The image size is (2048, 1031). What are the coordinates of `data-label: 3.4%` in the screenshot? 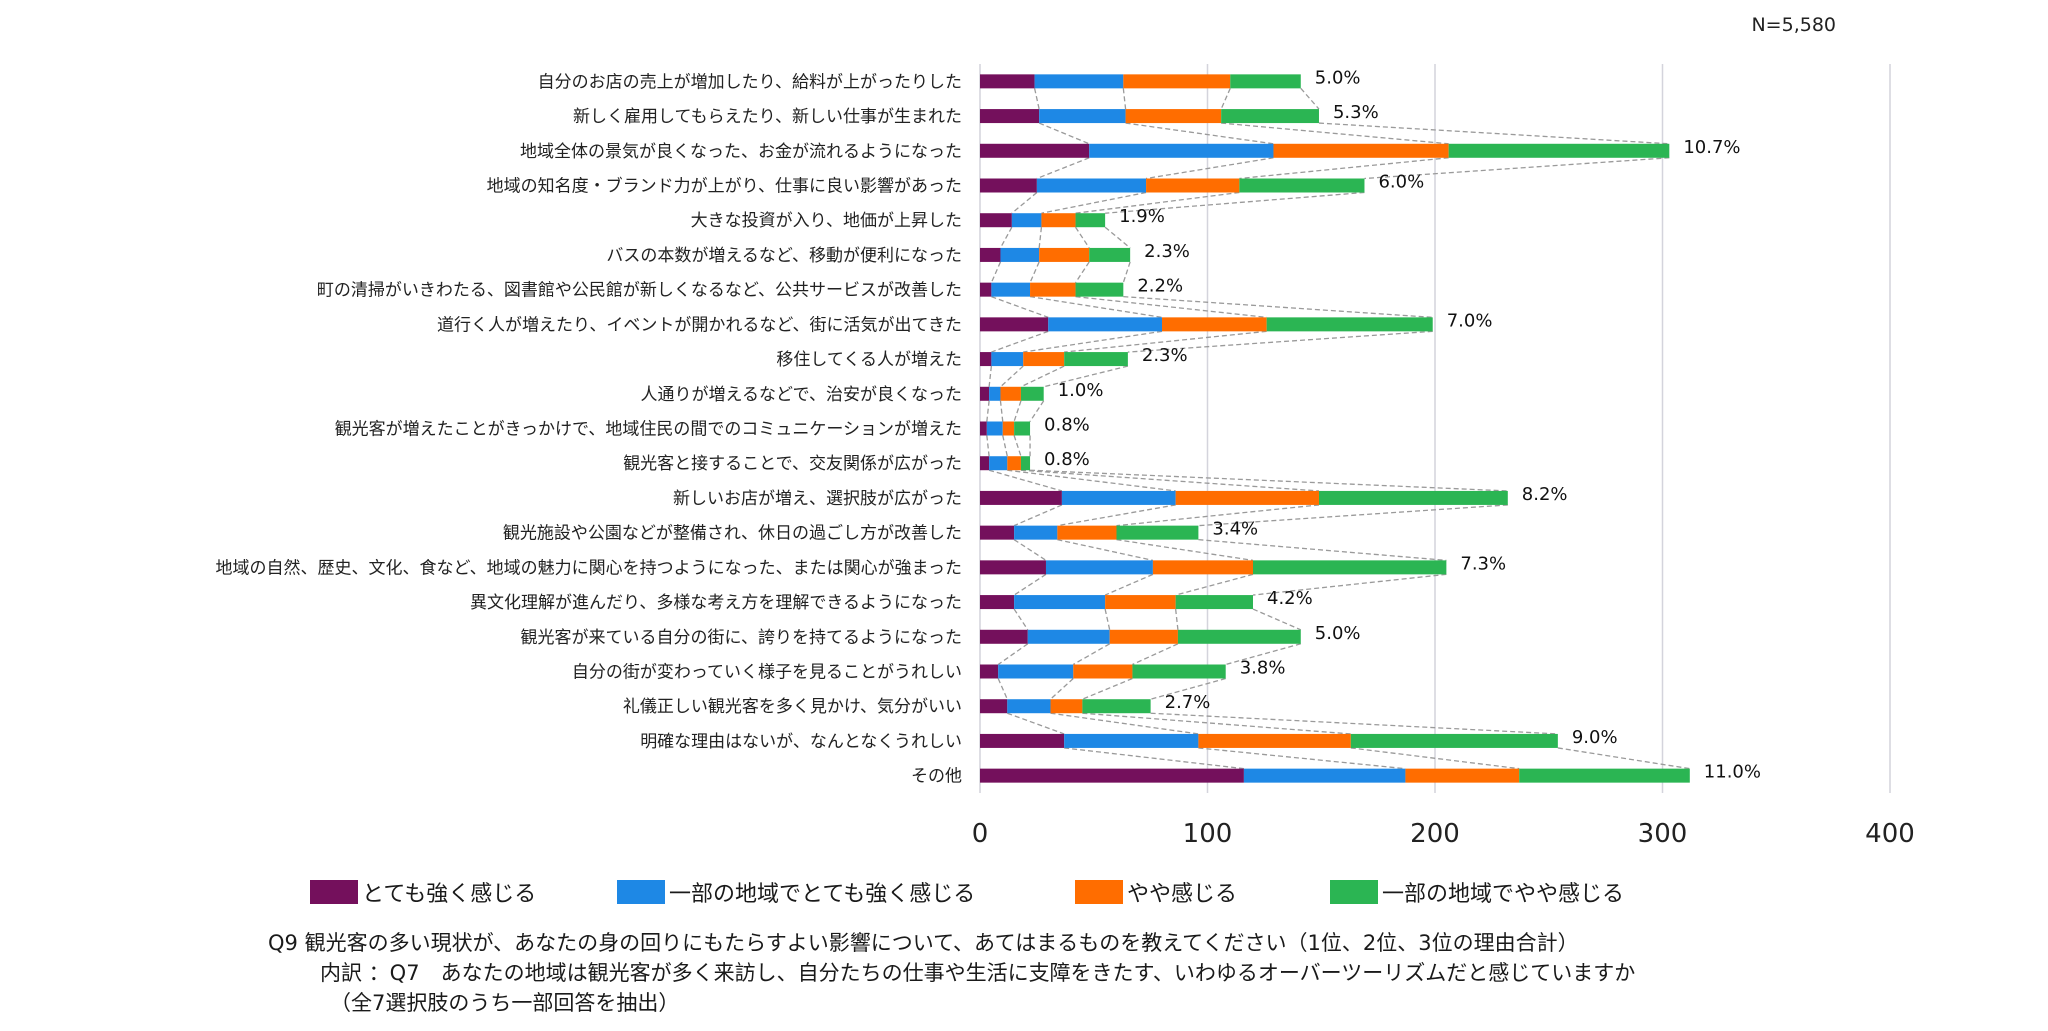 It's located at (1235, 529).